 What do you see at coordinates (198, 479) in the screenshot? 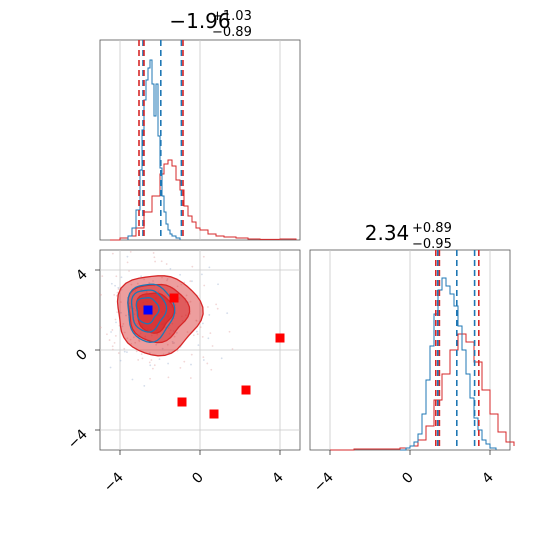
I see `x-tick-label-param-1: 0` at bounding box center [198, 479].